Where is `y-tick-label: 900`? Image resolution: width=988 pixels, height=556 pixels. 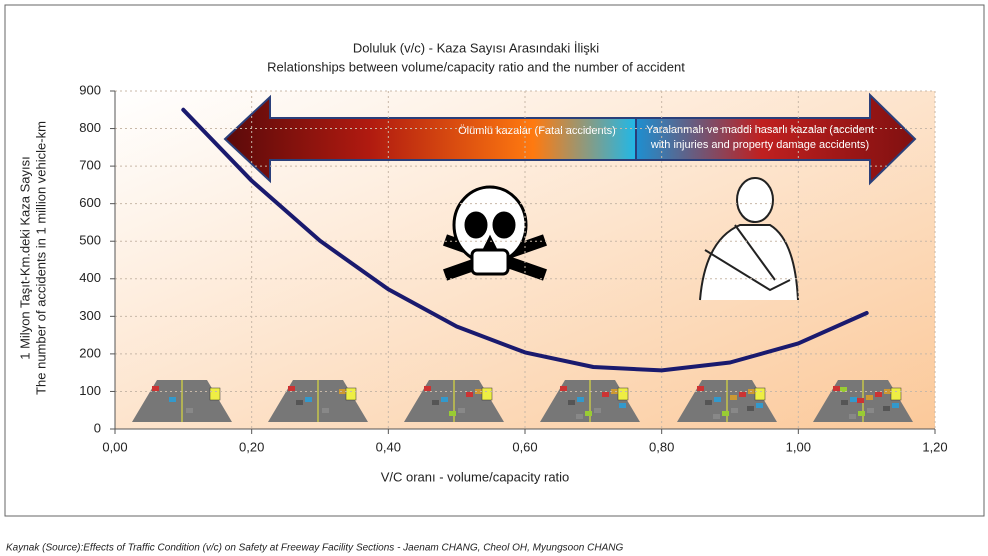
y-tick-label: 900 is located at coordinates (90, 89).